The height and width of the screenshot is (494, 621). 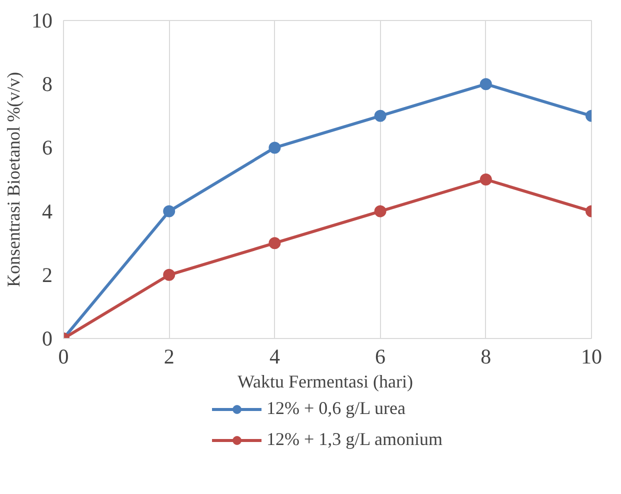 I want to click on x-tick-label: 10, so click(x=591, y=356).